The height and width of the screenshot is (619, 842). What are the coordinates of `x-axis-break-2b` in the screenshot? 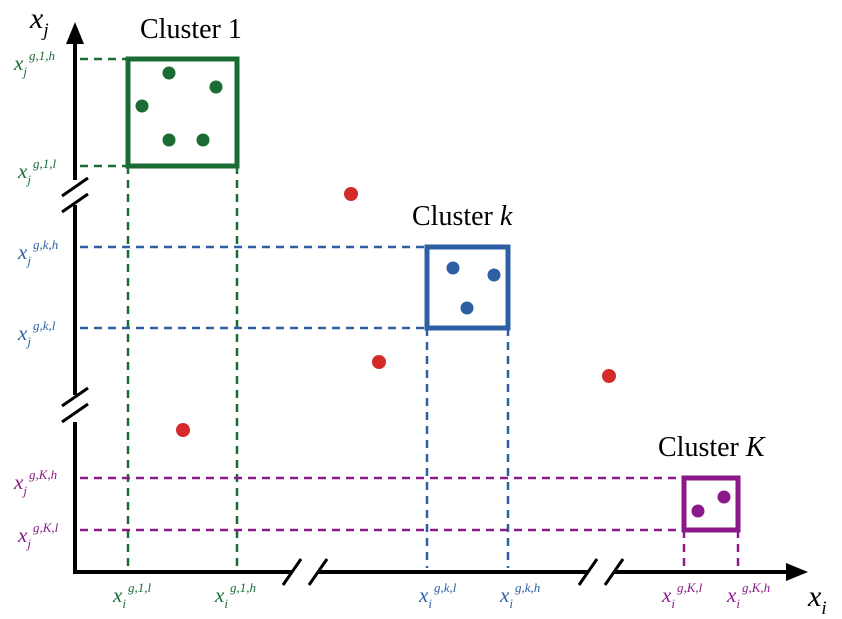 It's located at (614, 572).